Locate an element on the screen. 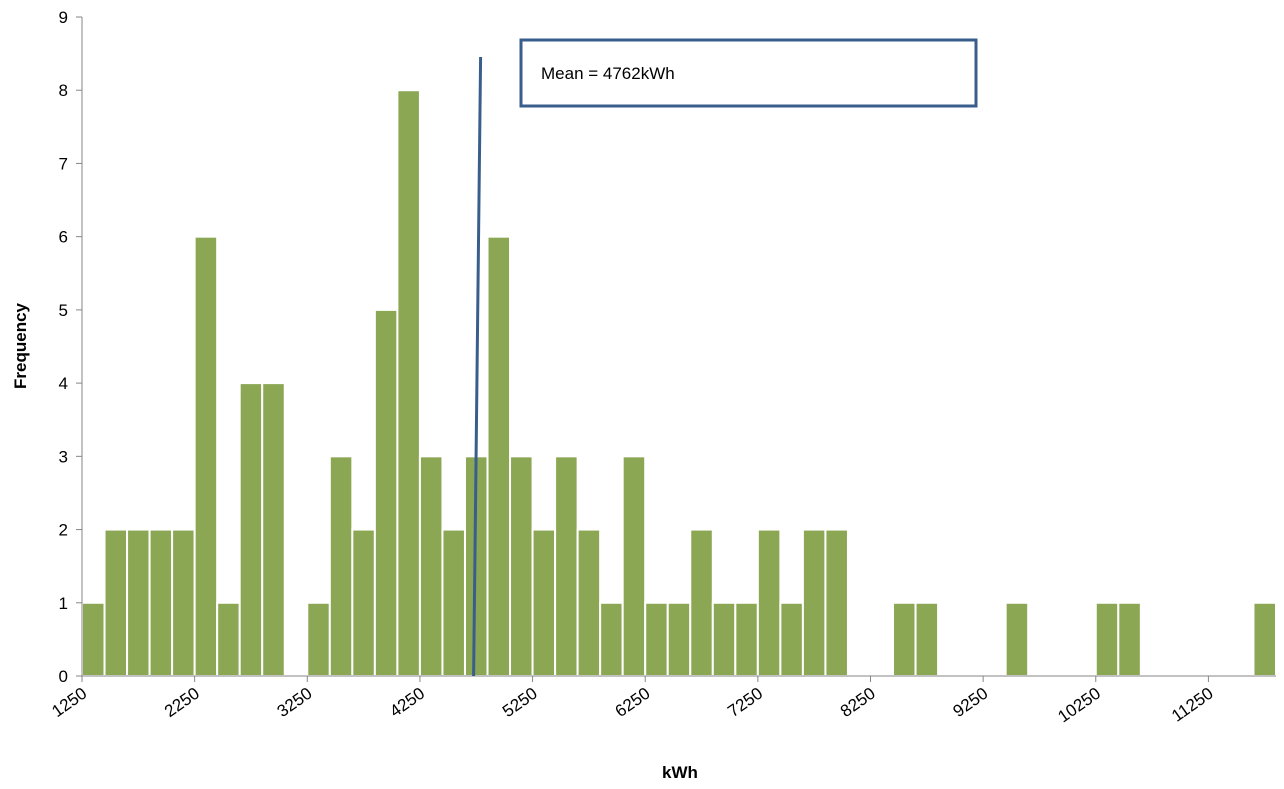  x-tick-label: 4250 is located at coordinates (407, 702).